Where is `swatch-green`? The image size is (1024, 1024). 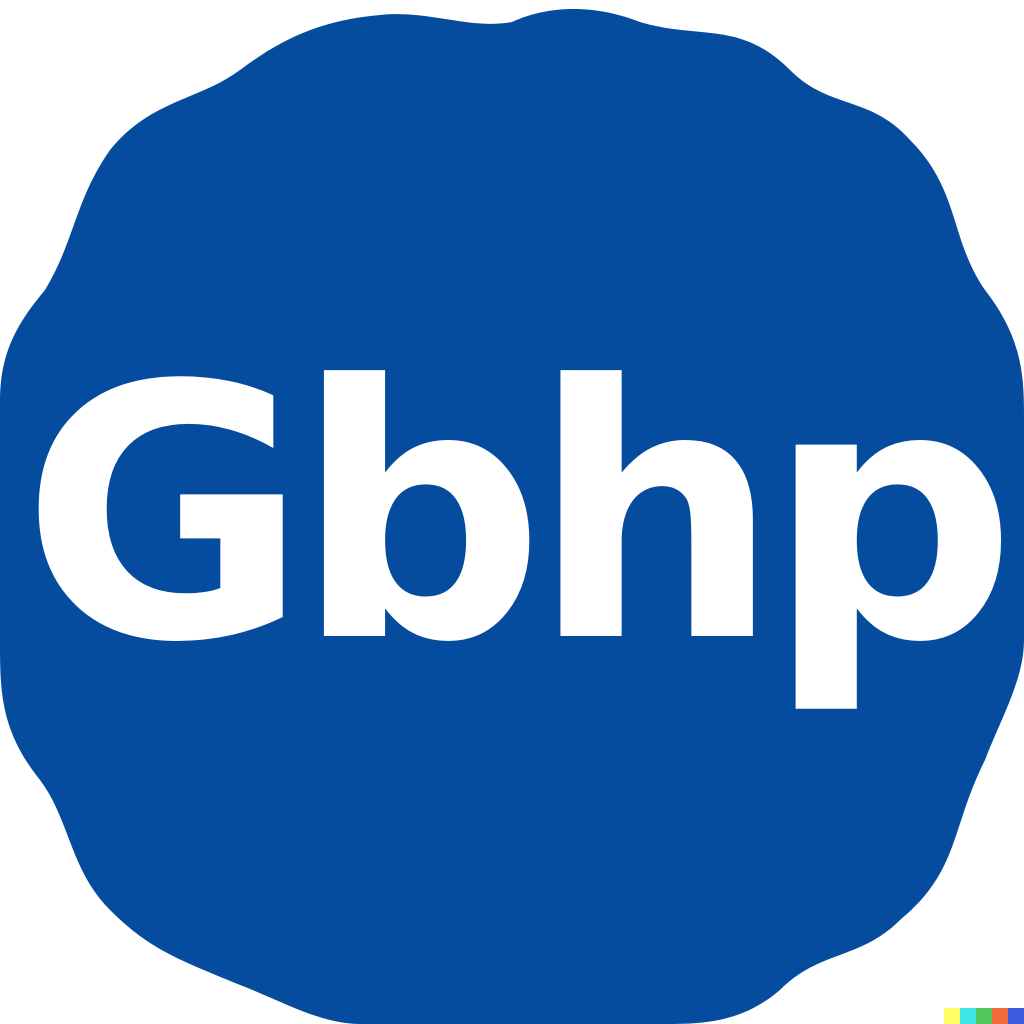
swatch-green is located at coordinates (984, 1016).